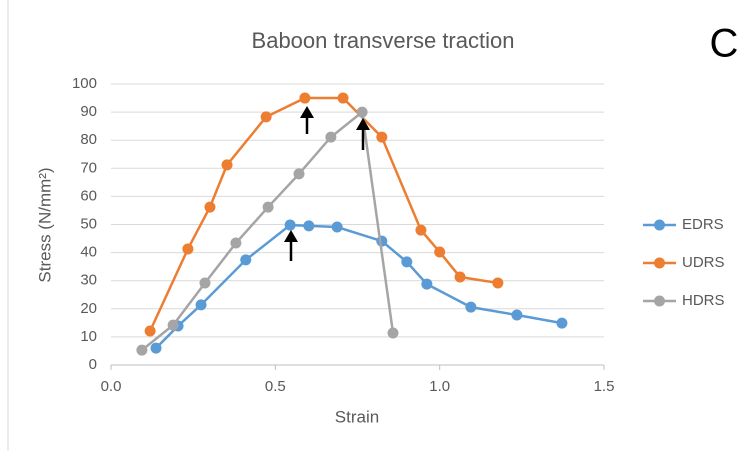 This screenshot has height=451, width=747. Describe the element at coordinates (703, 300) in the screenshot. I see `legend-label: HDRS` at that location.